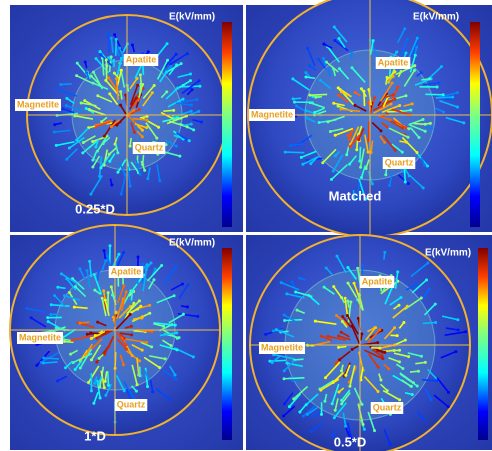 The image size is (492, 451). Describe the element at coordinates (448, 253) in the screenshot. I see `colorbar-label: E(kV/mm)` at that location.